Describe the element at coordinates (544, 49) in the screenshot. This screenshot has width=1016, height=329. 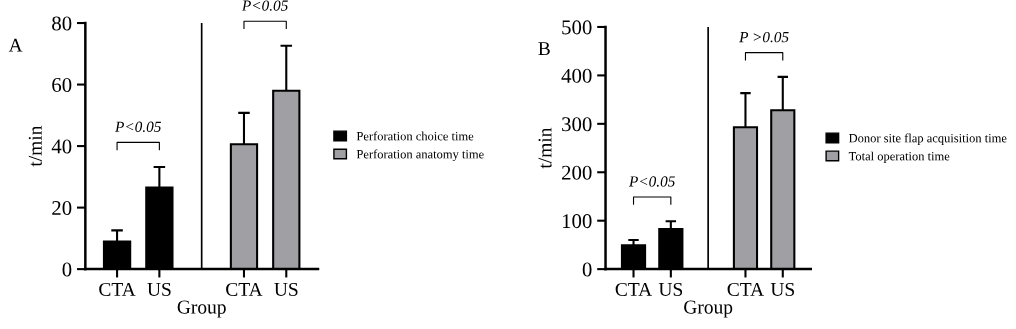
I see `text: B` at that location.